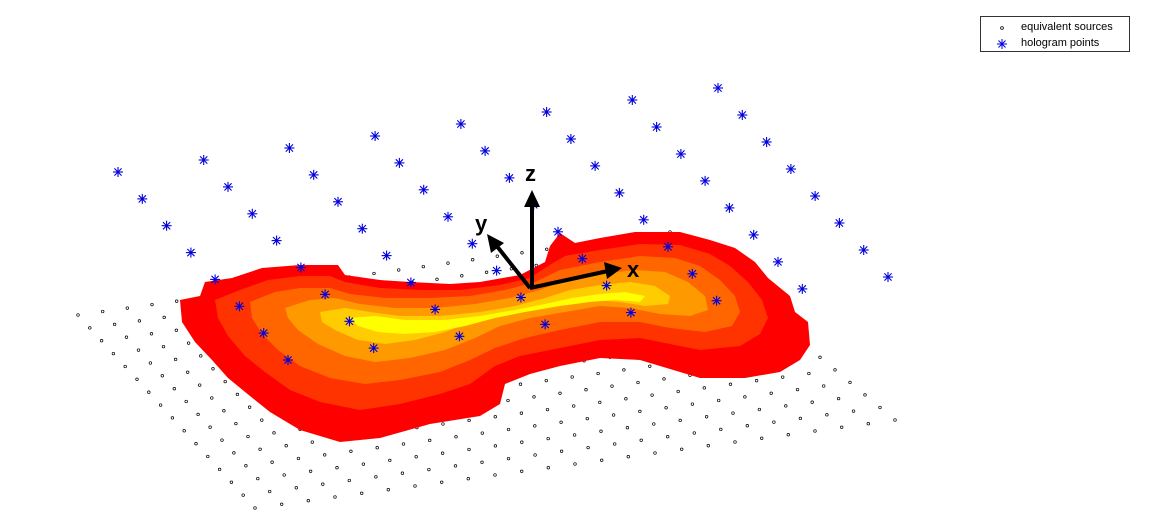  What do you see at coordinates (633, 269) in the screenshot?
I see `x-axis-label: x` at bounding box center [633, 269].